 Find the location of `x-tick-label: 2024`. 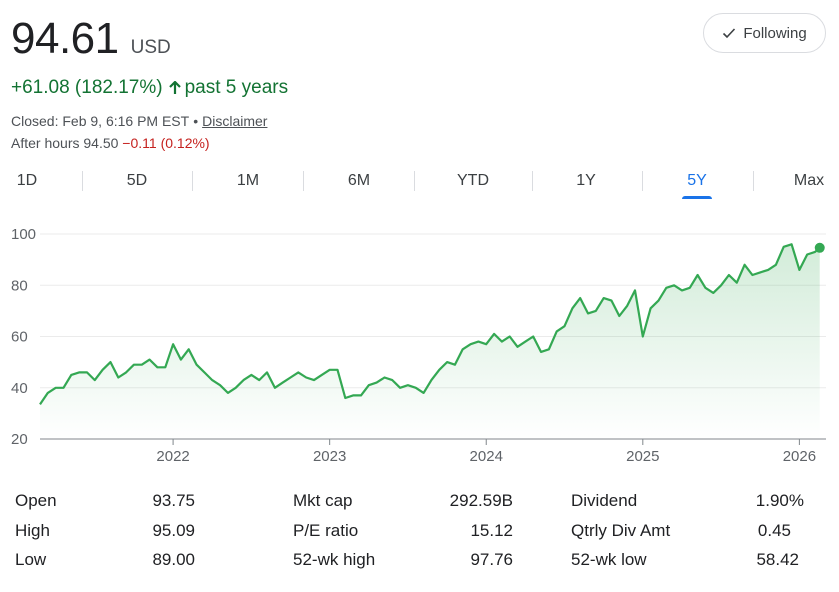

x-tick-label: 2024 is located at coordinates (486, 456).